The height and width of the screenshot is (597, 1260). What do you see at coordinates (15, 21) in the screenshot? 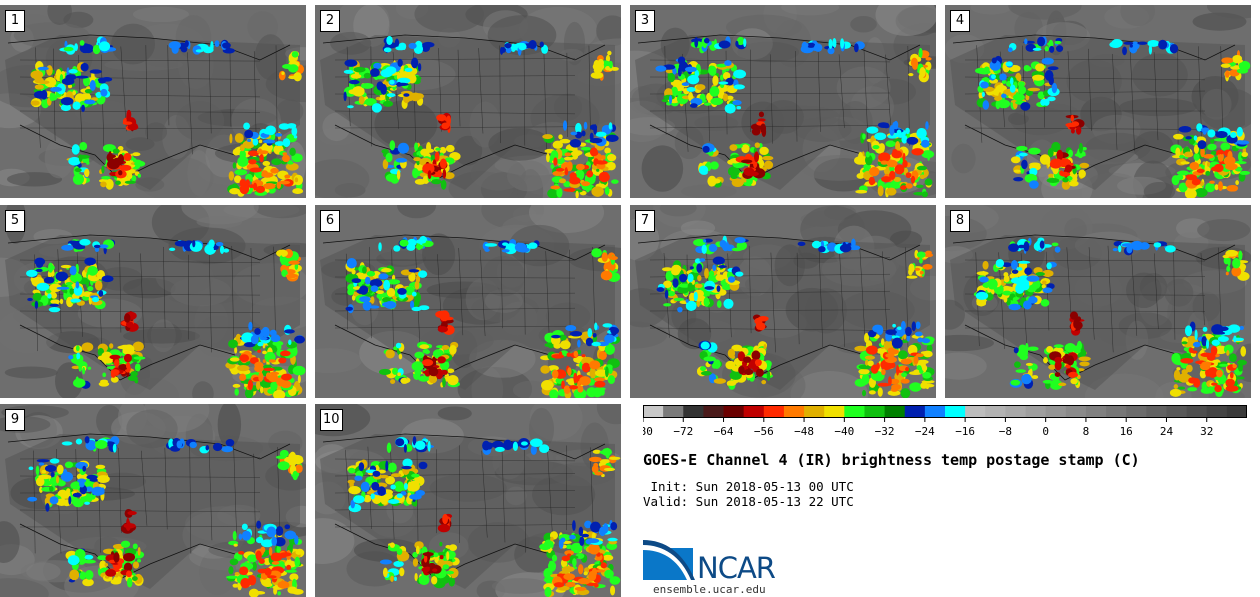
I see `panel-number: 1` at bounding box center [15, 21].